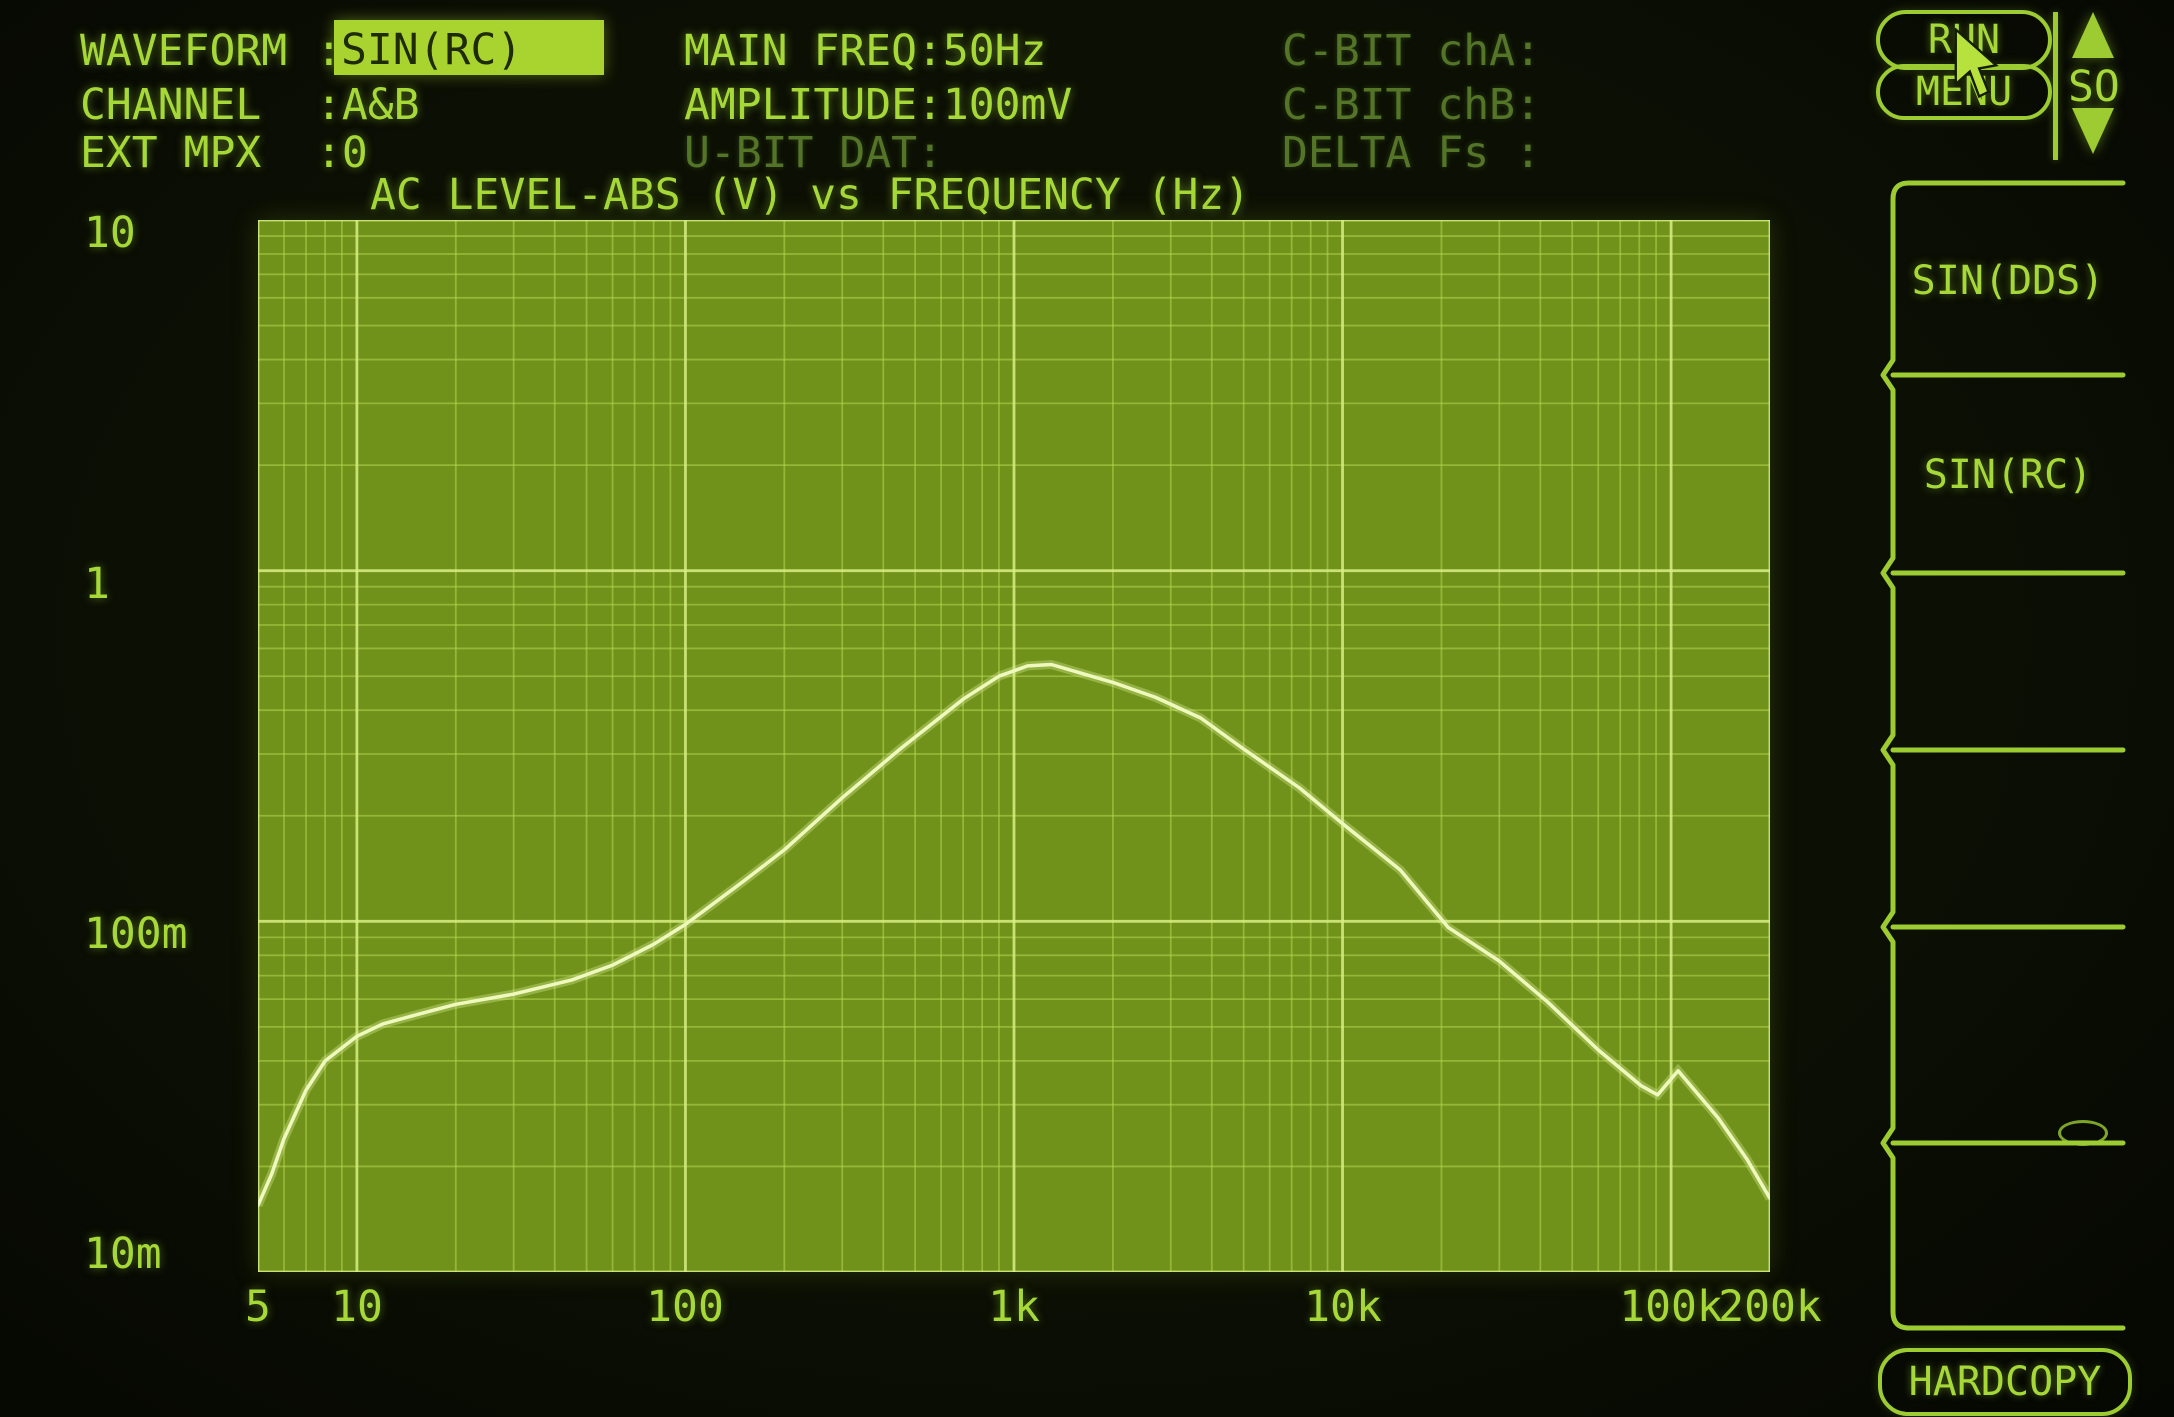  Describe the element at coordinates (171, 153) in the screenshot. I see `ext-mpx-label: EXT MPX` at that location.